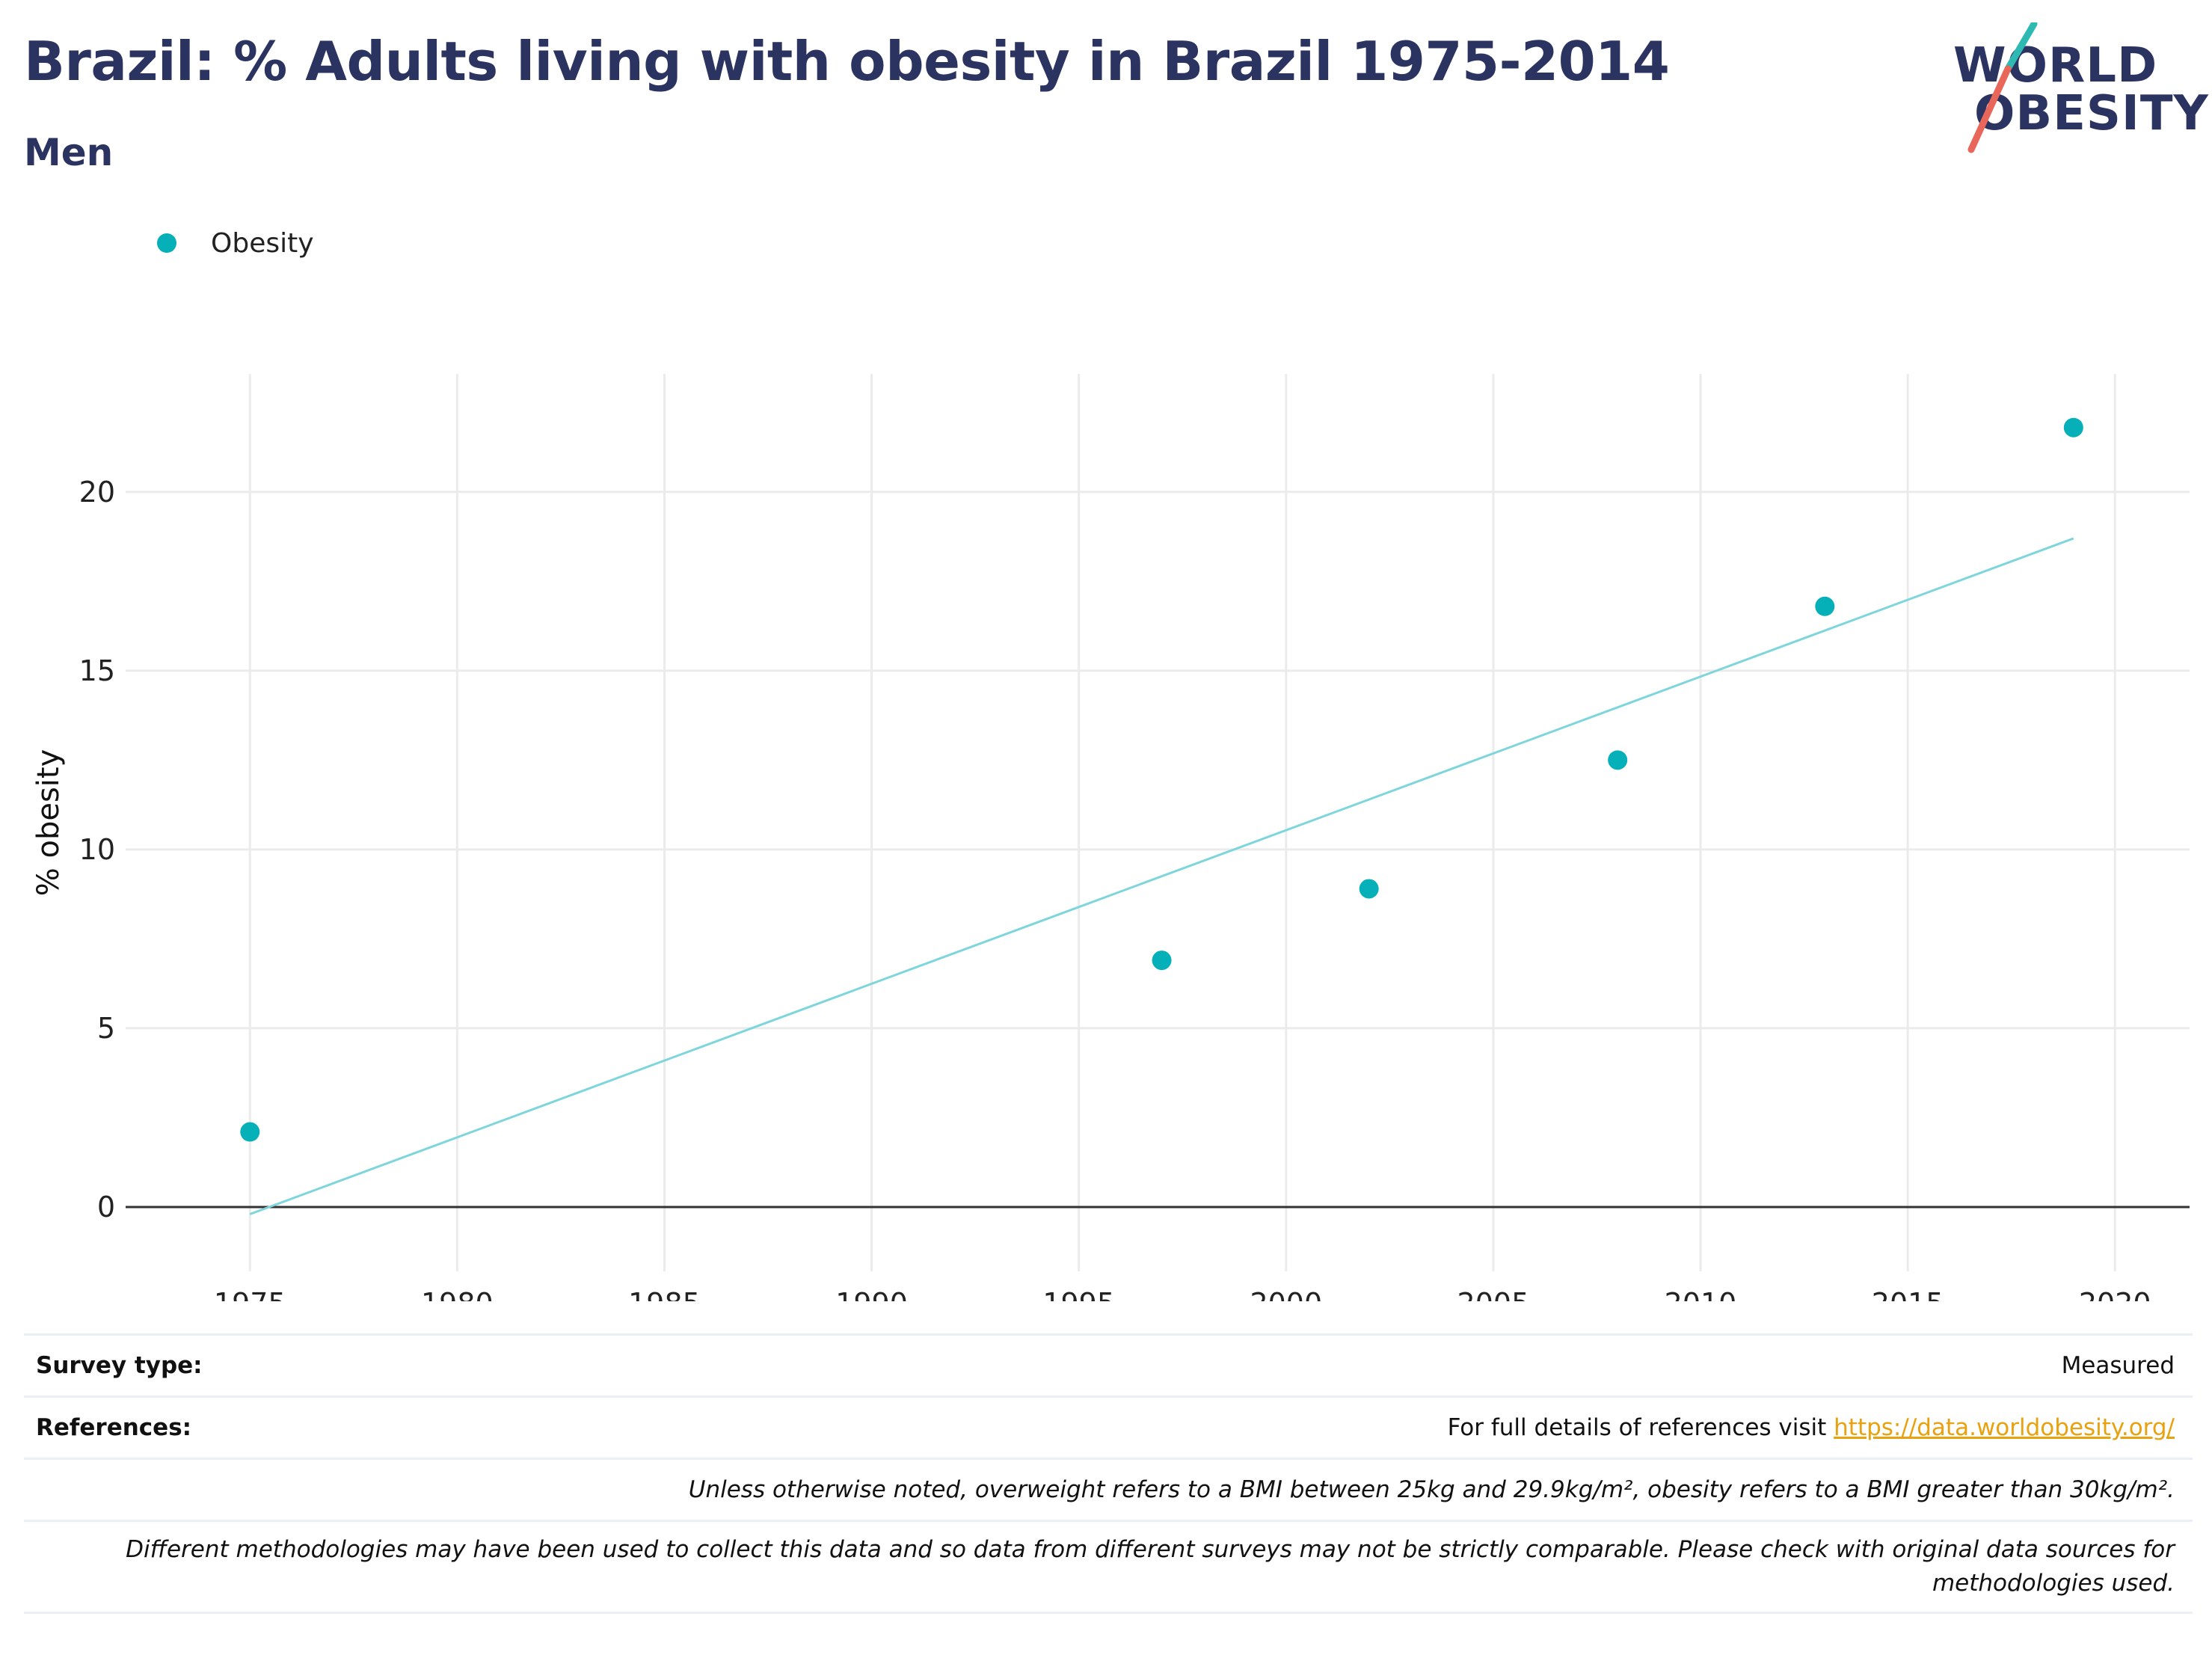  I want to click on x-tick-label: 2000, so click(1286, 1294).